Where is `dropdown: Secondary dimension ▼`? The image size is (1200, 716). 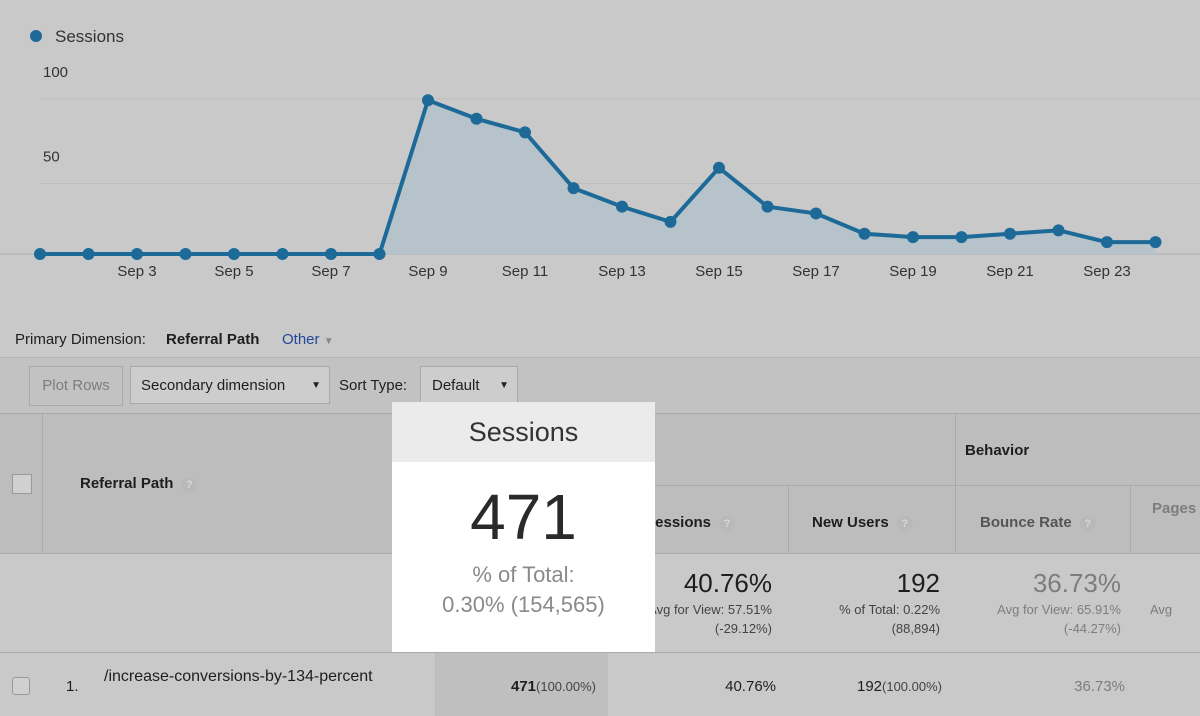 dropdown: Secondary dimension ▼ is located at coordinates (230, 385).